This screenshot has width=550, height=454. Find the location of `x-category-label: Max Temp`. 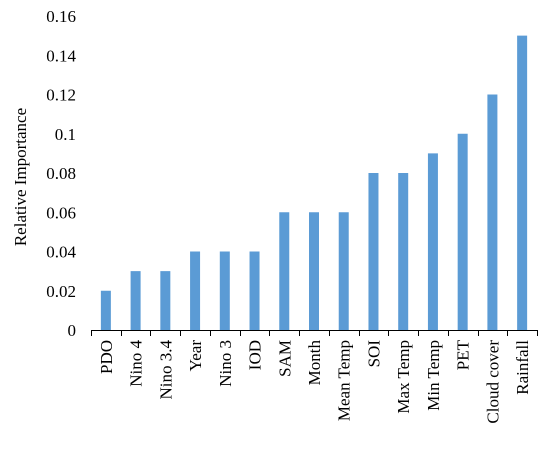

x-category-label: Max Temp is located at coordinates (403, 377).